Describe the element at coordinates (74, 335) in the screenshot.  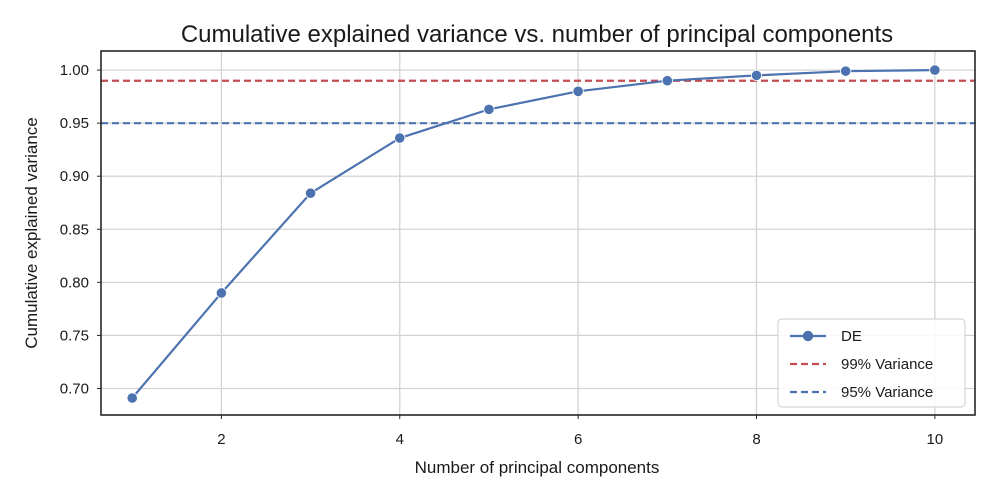
I see `y-tick-label: 0.75` at that location.